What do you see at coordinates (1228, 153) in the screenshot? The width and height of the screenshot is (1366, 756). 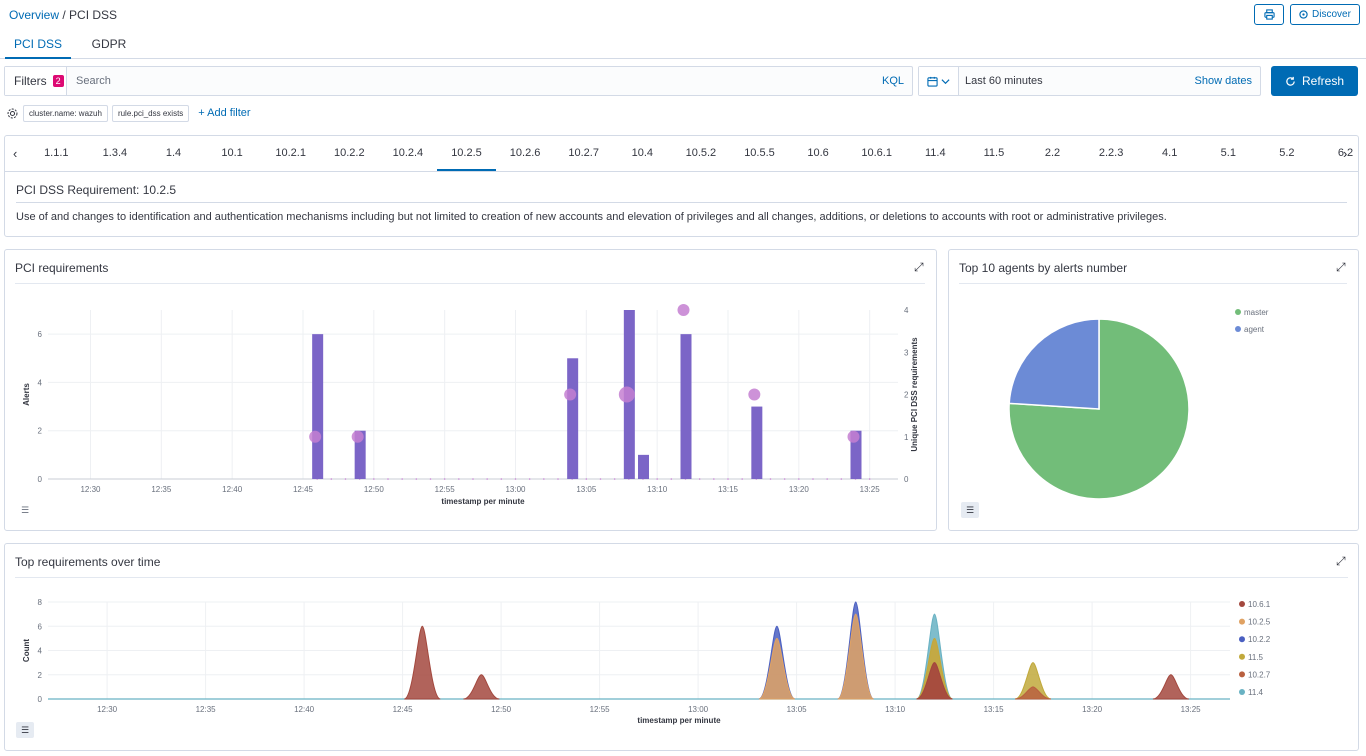 I see `requirement-tab: 5.1` at bounding box center [1228, 153].